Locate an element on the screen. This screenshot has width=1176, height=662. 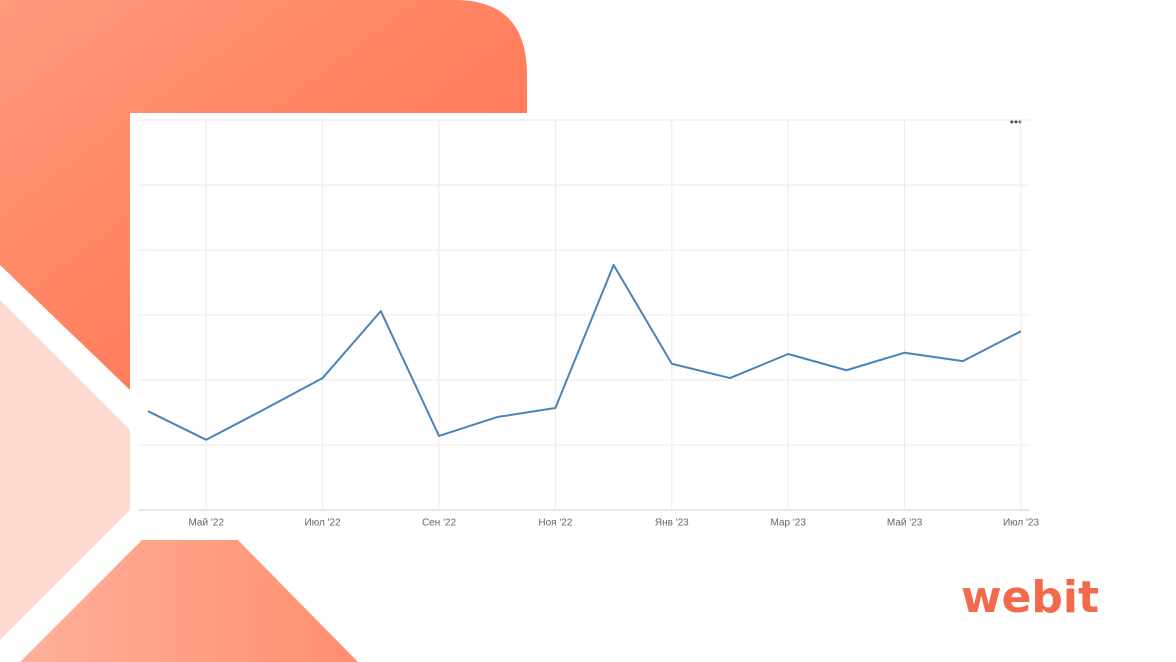
menu-icon: ••• is located at coordinates (1016, 122).